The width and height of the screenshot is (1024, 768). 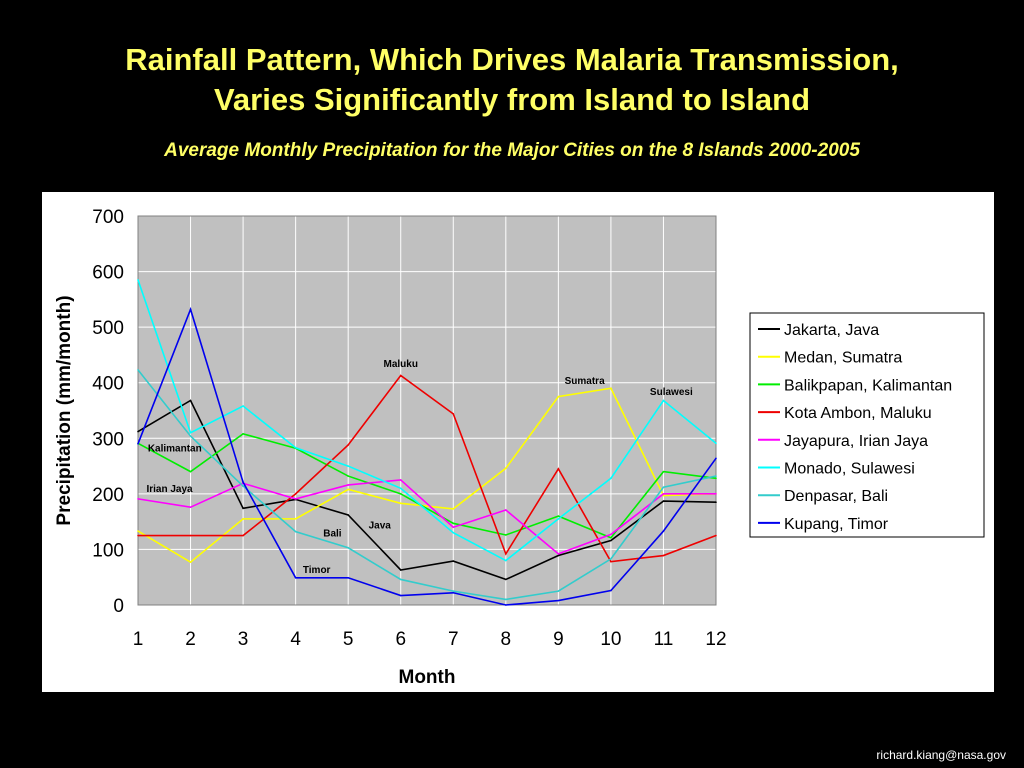 What do you see at coordinates (138, 639) in the screenshot?
I see `x-tick-label: 1` at bounding box center [138, 639].